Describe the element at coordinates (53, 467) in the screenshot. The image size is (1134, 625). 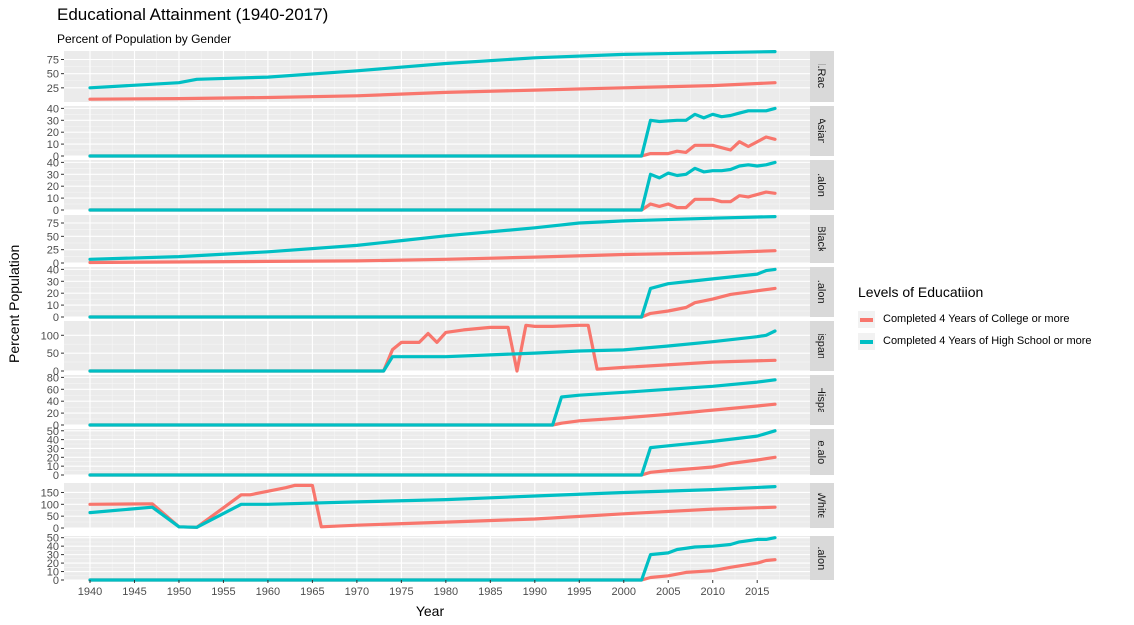
I see `panel-7-y-tick-label: 10` at that location.